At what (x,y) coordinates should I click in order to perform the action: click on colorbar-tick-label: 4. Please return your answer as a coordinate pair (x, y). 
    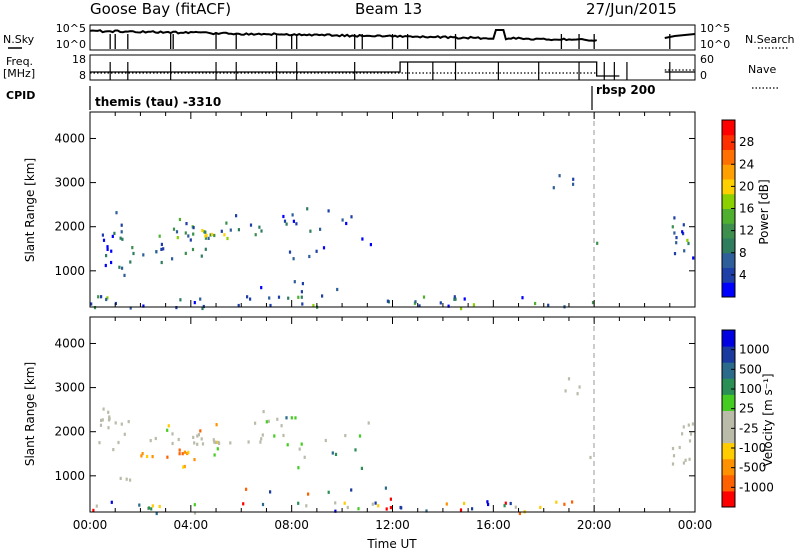
    Looking at the image, I should click on (743, 275).